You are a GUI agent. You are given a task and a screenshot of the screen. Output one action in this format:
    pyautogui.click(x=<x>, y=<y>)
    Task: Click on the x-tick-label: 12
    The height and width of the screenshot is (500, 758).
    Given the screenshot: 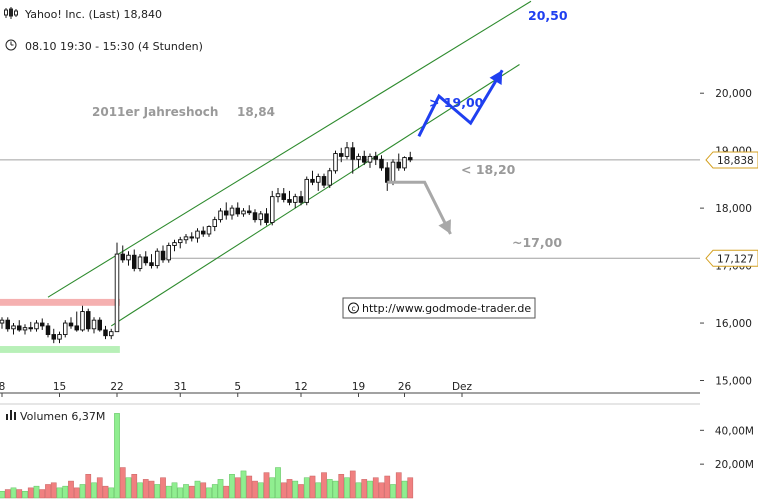 What is the action you would take?
    pyautogui.click(x=300, y=387)
    